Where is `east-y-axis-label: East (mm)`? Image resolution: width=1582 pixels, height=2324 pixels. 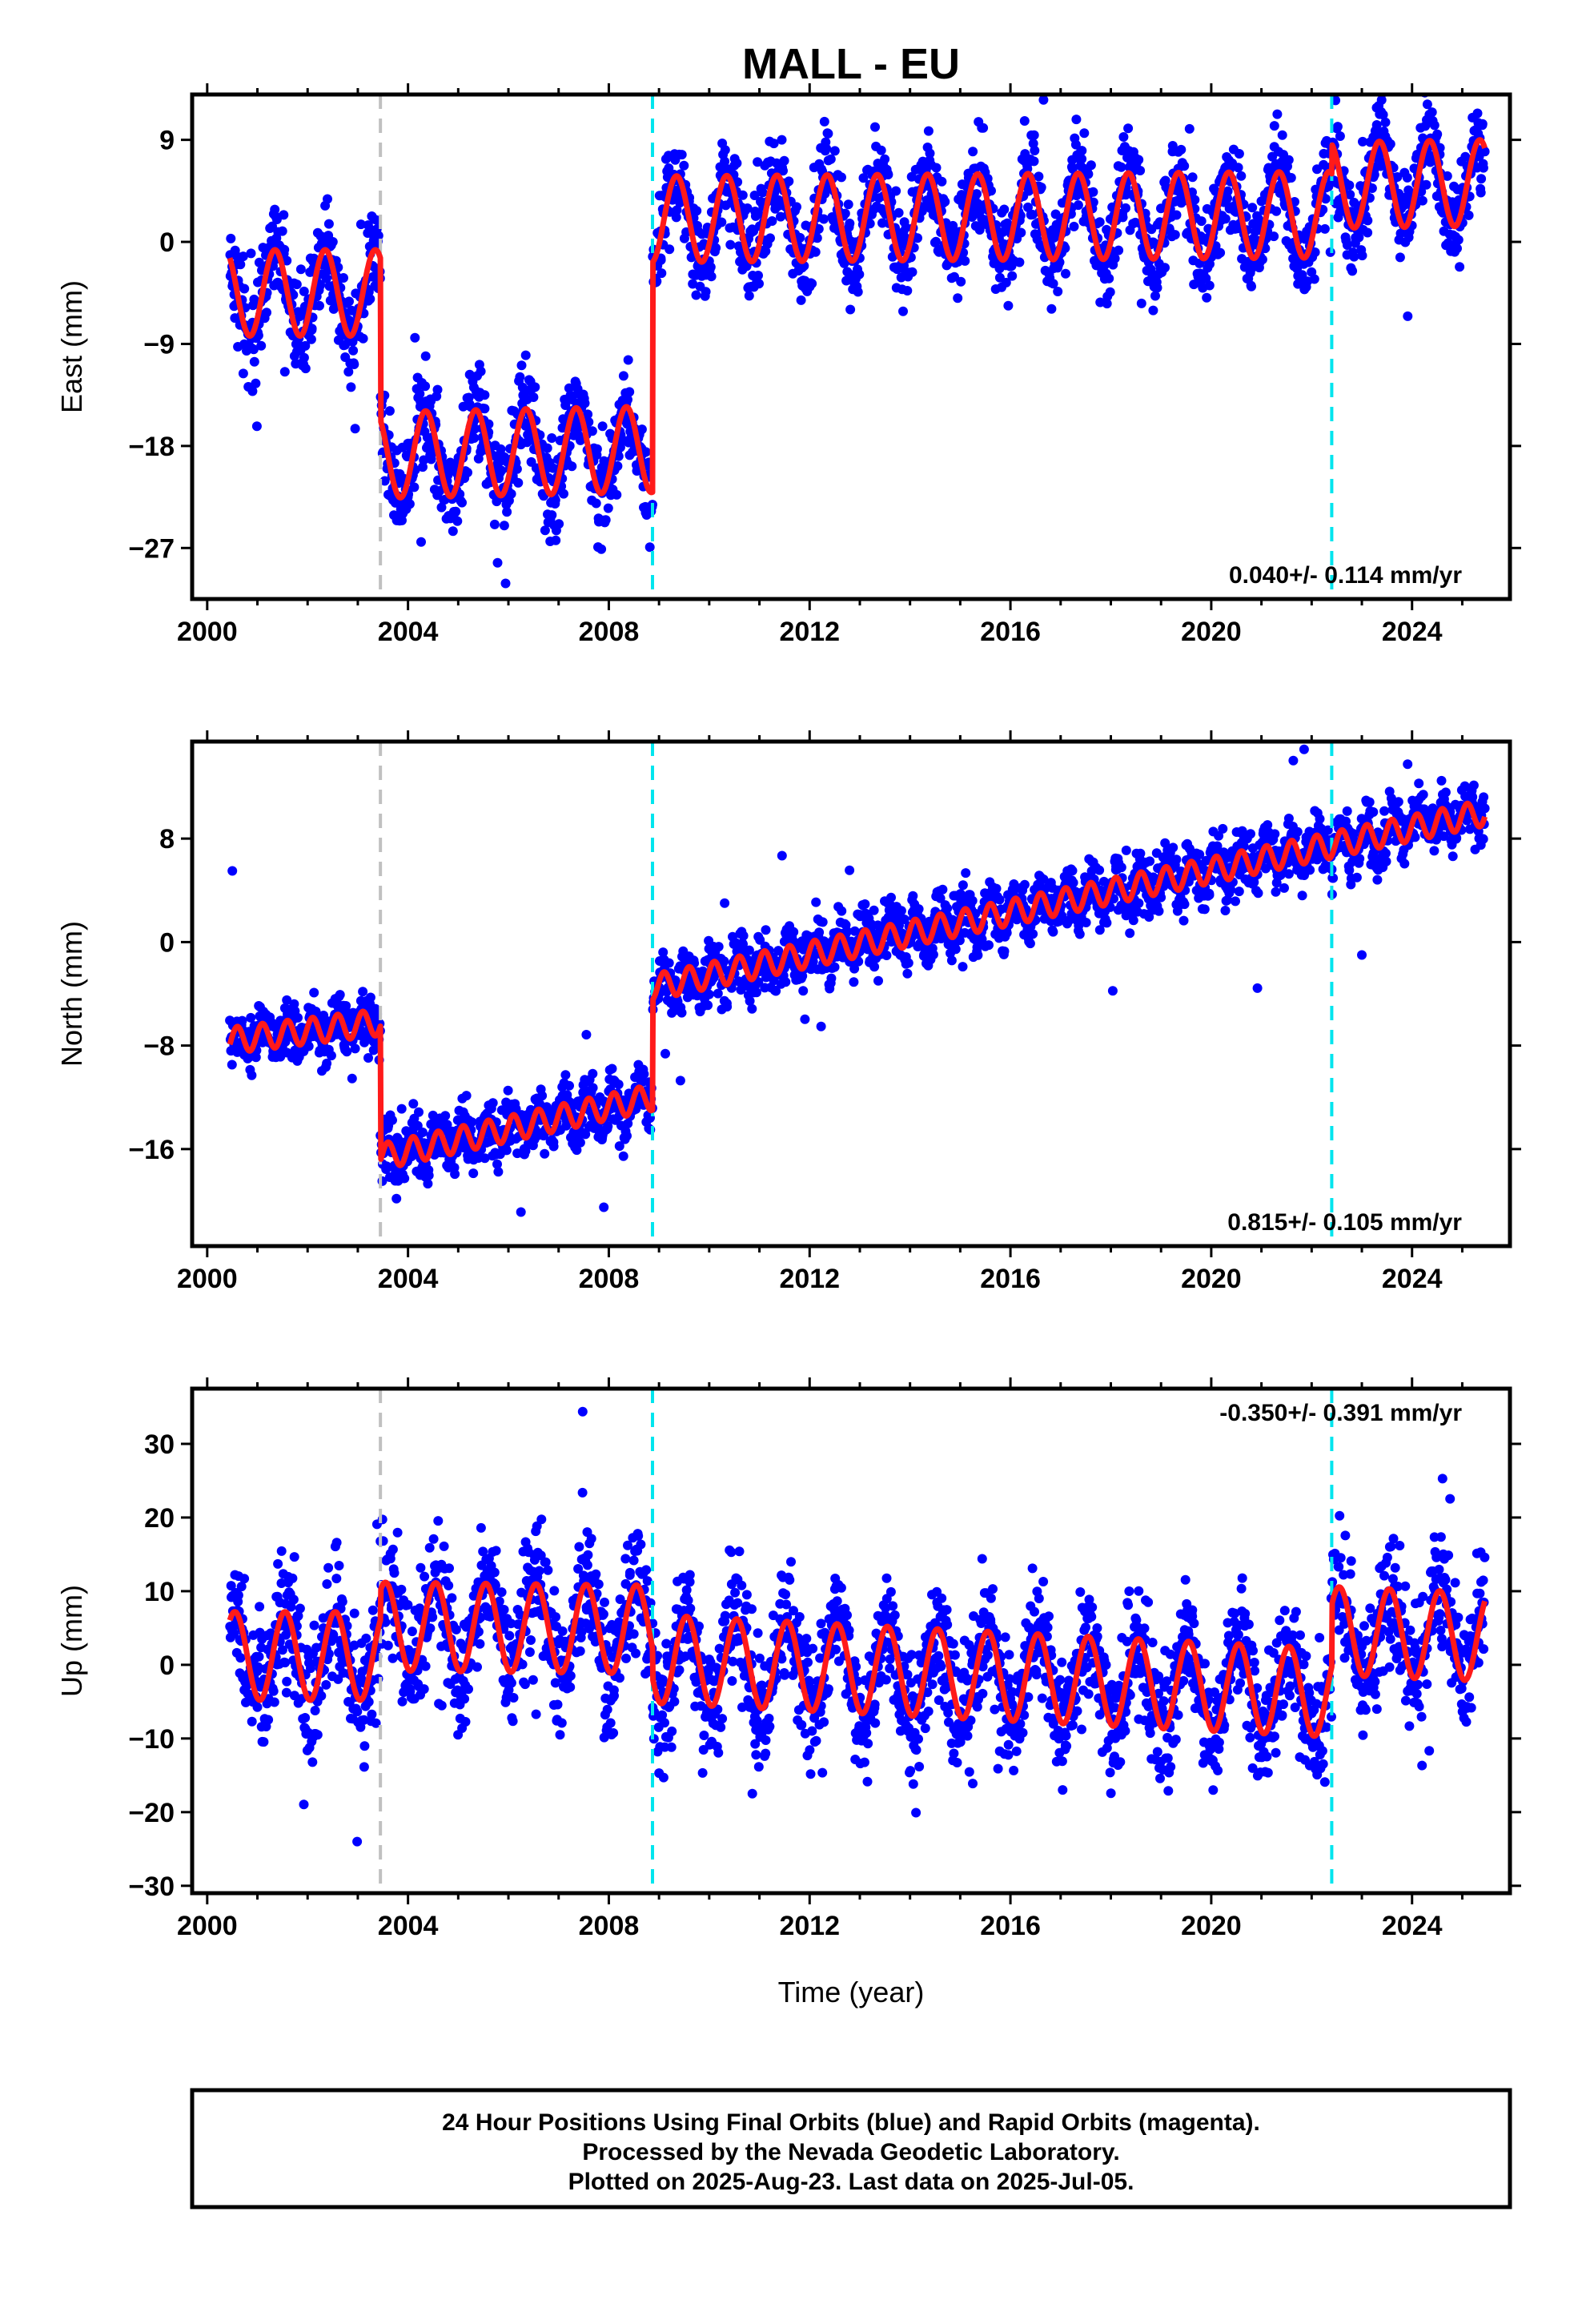
east-y-axis-label: East (mm) is located at coordinates (71, 346).